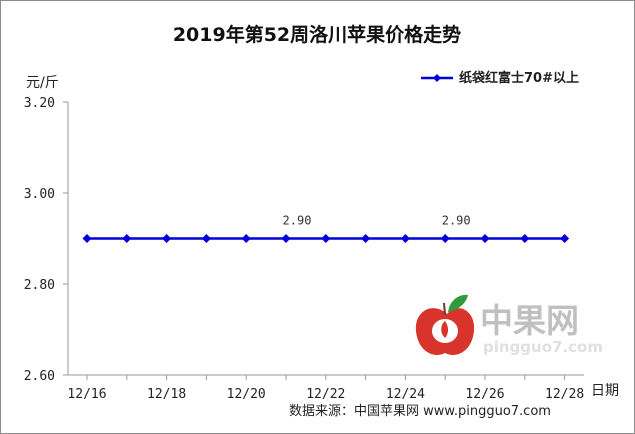 The width and height of the screenshot is (635, 434). I want to click on legend: 纸袋红富士70#以上, so click(500, 78).